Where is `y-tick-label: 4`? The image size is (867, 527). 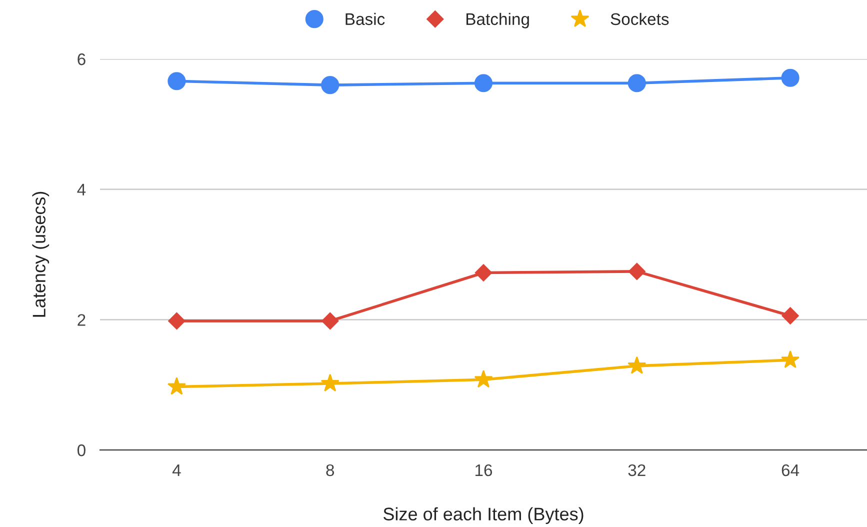
y-tick-label: 4 is located at coordinates (81, 190).